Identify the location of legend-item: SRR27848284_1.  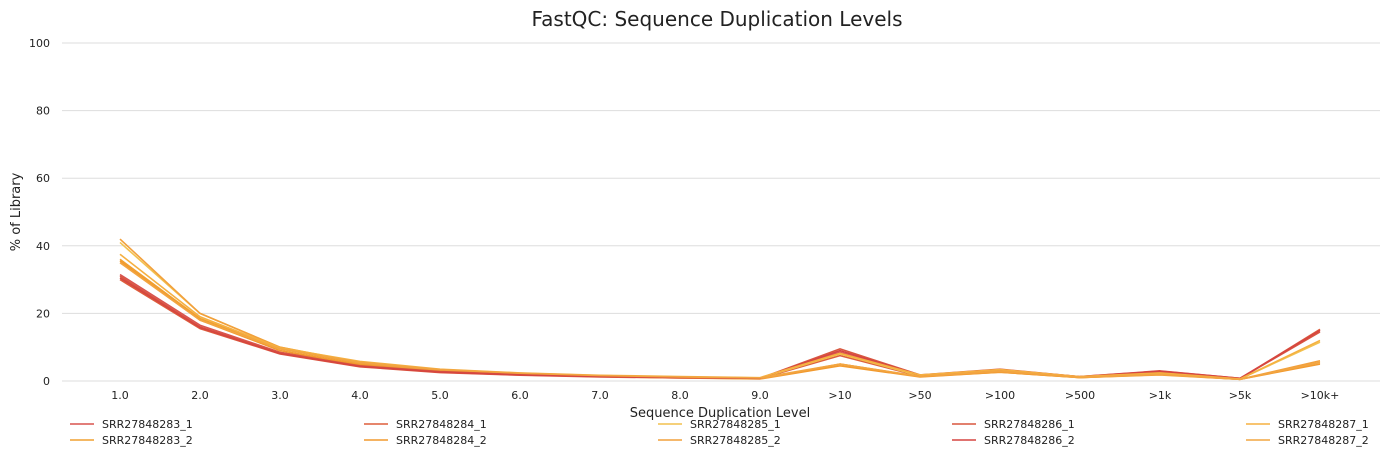
(425, 424).